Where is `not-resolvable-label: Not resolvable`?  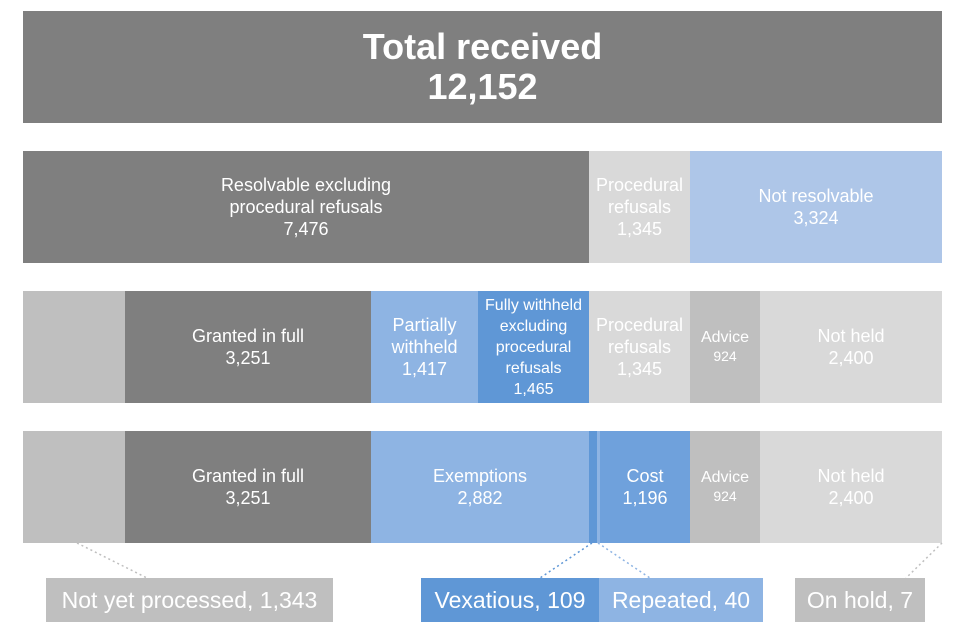 not-resolvable-label: Not resolvable is located at coordinates (816, 196).